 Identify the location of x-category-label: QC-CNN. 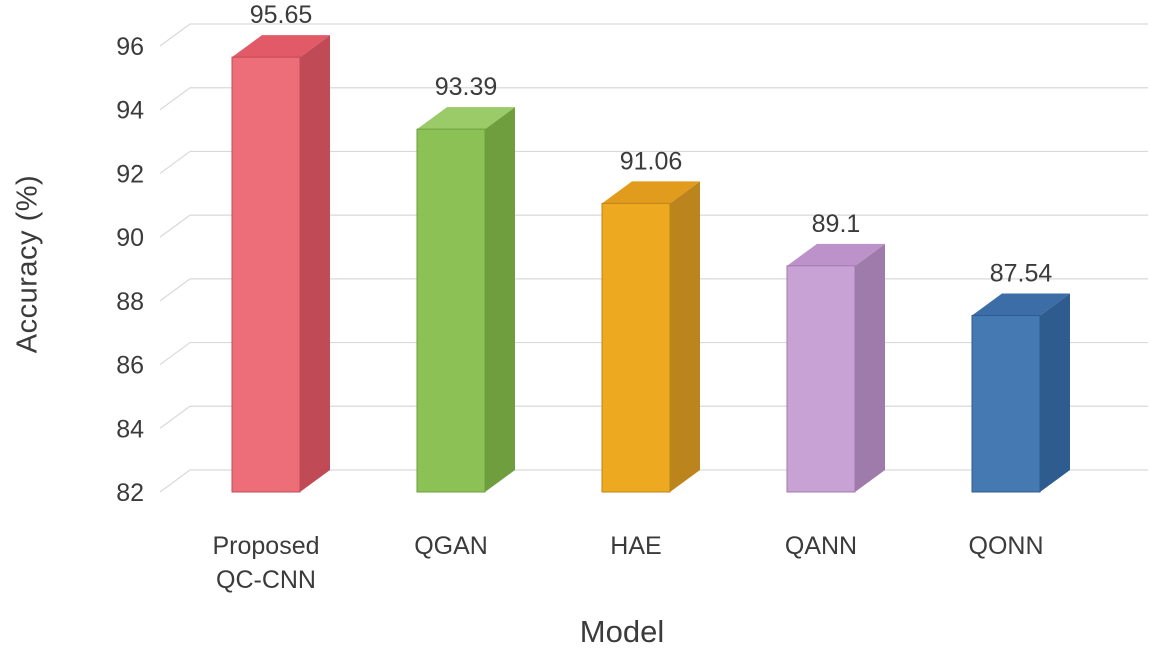
(266, 580).